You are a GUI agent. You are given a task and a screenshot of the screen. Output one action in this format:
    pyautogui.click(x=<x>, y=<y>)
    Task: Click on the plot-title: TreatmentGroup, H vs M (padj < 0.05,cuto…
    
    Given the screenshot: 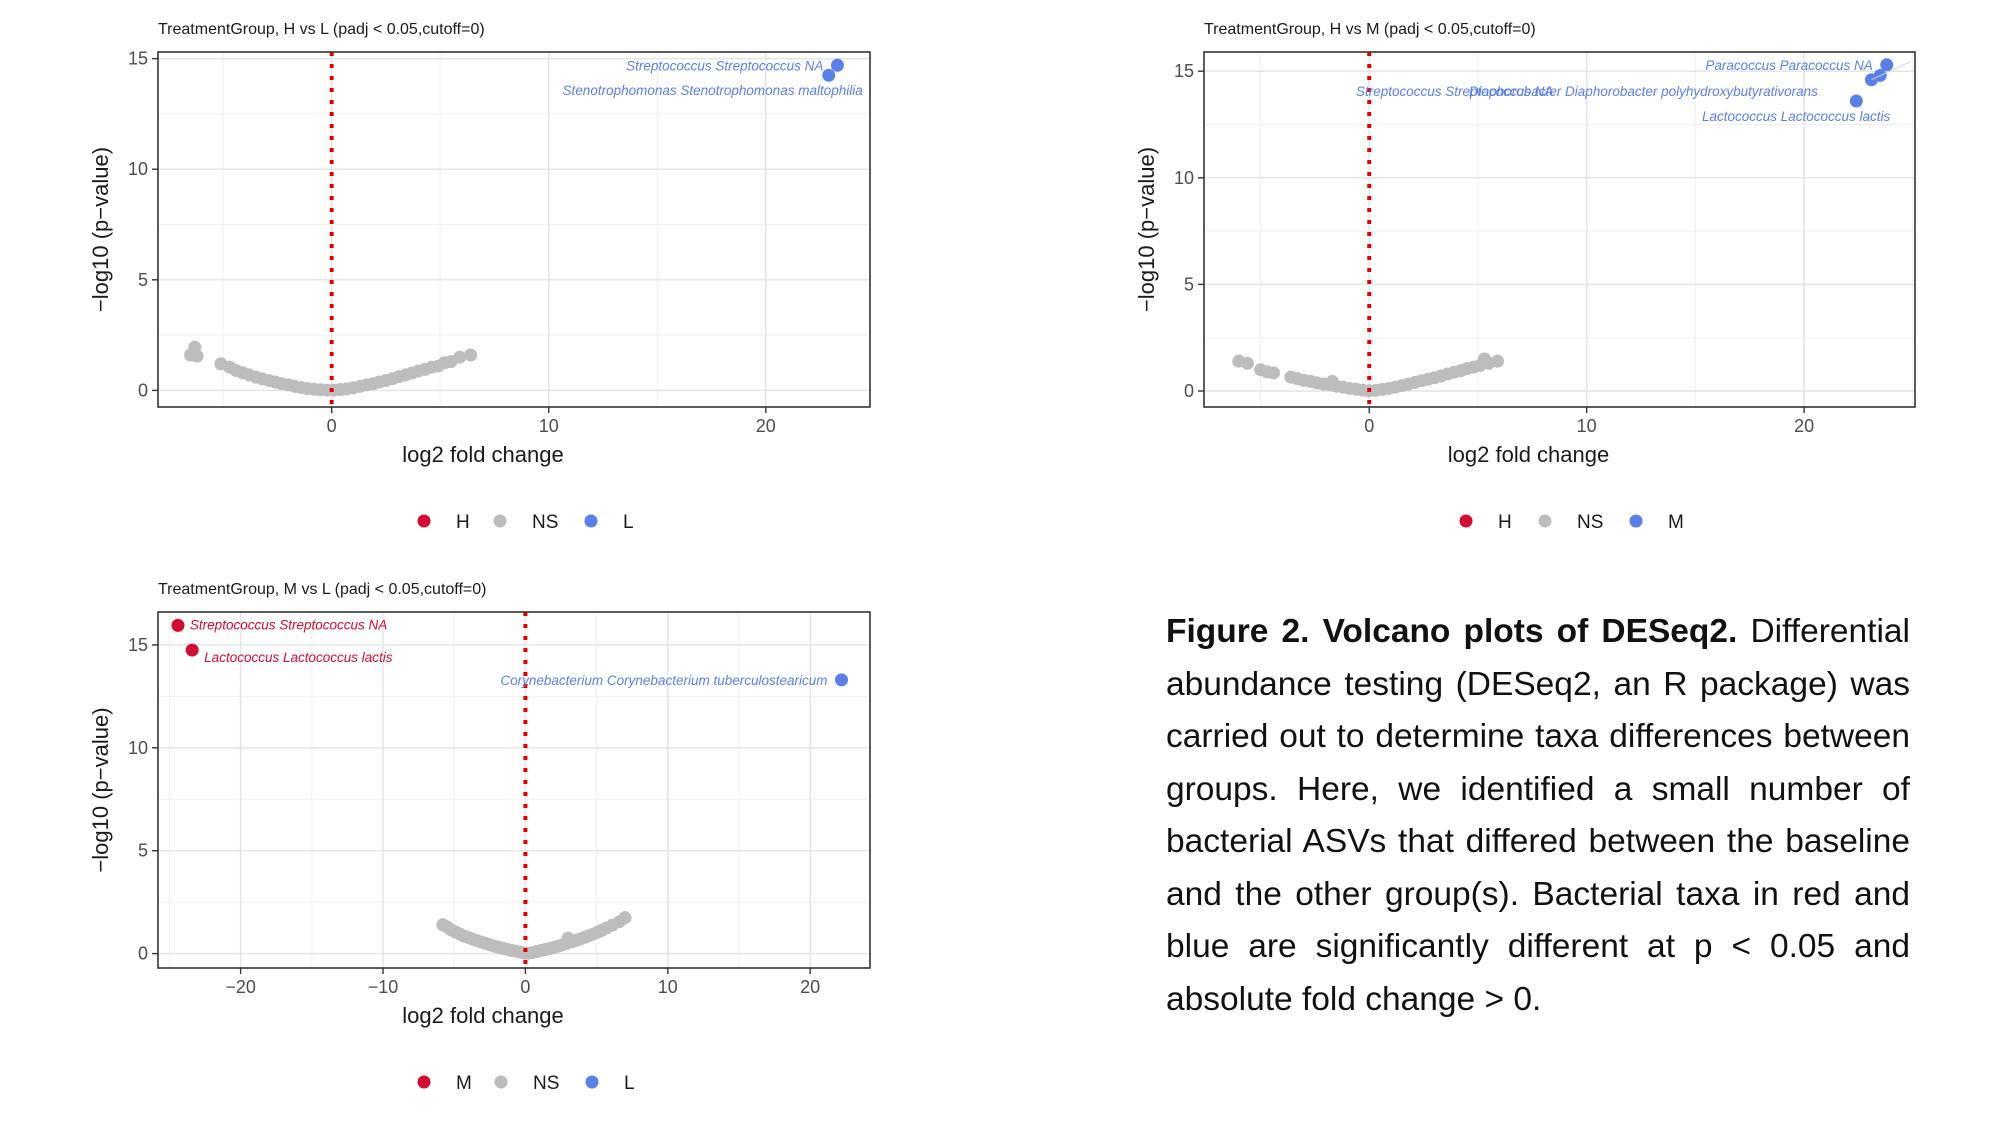 What is the action you would take?
    pyautogui.click(x=1370, y=29)
    